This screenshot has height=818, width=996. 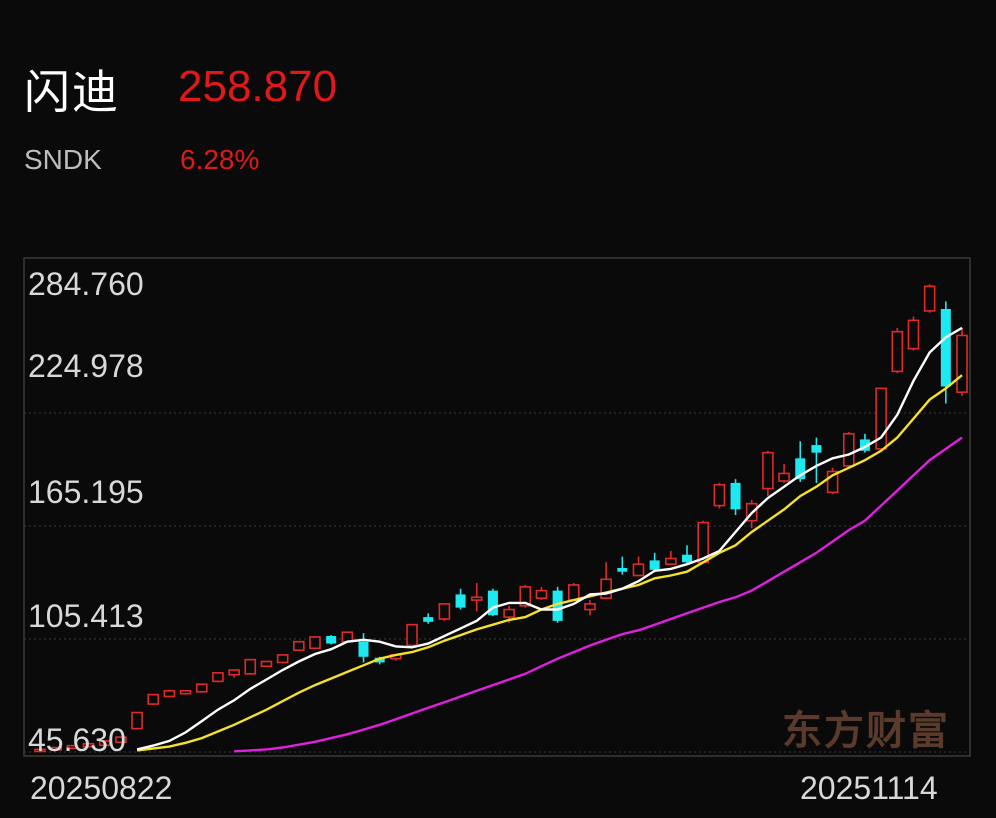 What do you see at coordinates (72, 92) in the screenshot?
I see `stock-name: 闪迪` at bounding box center [72, 92].